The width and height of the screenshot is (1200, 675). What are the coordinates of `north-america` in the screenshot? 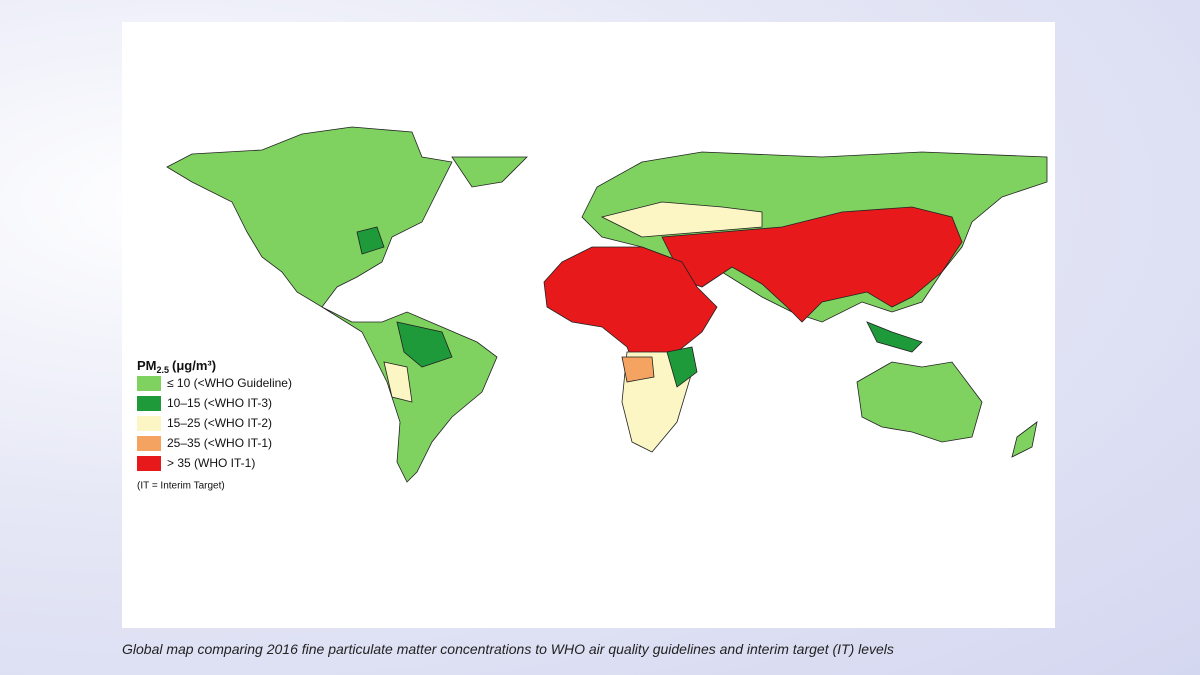 It's located at (309, 217).